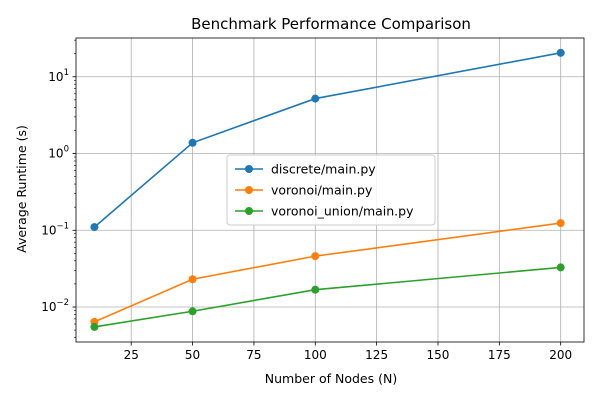  Describe the element at coordinates (21, 189) in the screenshot. I see `y-axis-label: Average Runtime (s)` at that location.